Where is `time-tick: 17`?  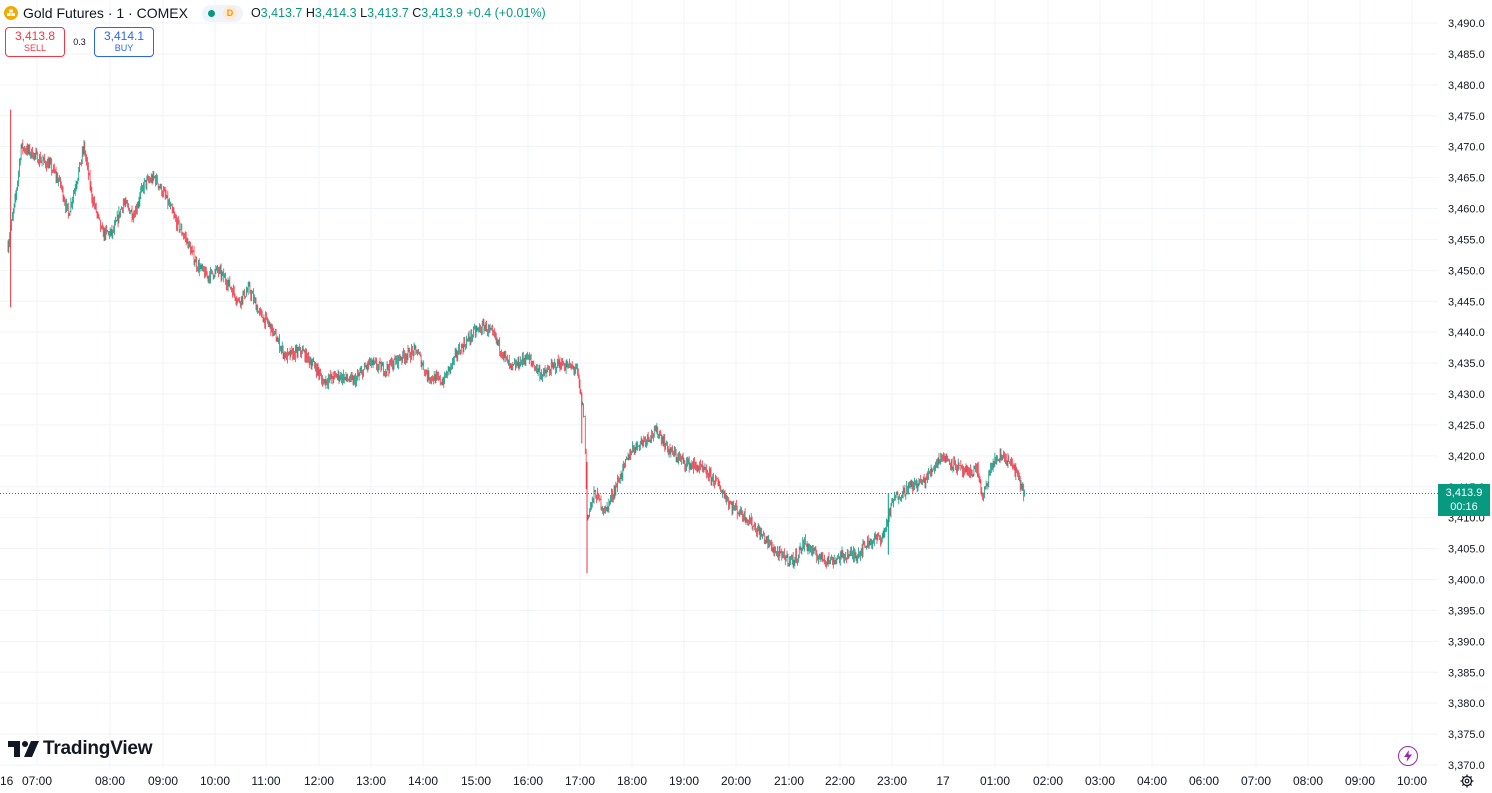 time-tick: 17 is located at coordinates (943, 781).